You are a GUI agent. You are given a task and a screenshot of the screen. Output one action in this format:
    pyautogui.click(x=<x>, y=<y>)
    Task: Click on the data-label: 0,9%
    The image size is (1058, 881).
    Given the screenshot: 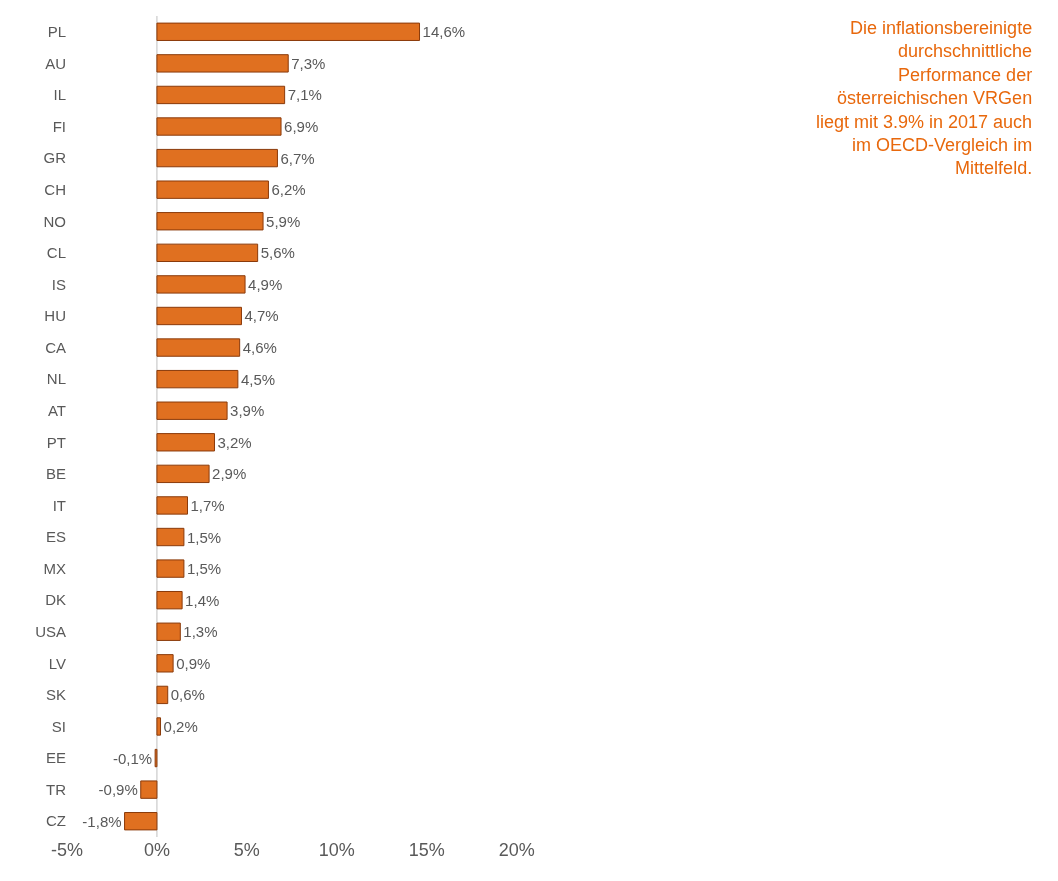 What is the action you would take?
    pyautogui.click(x=193, y=663)
    